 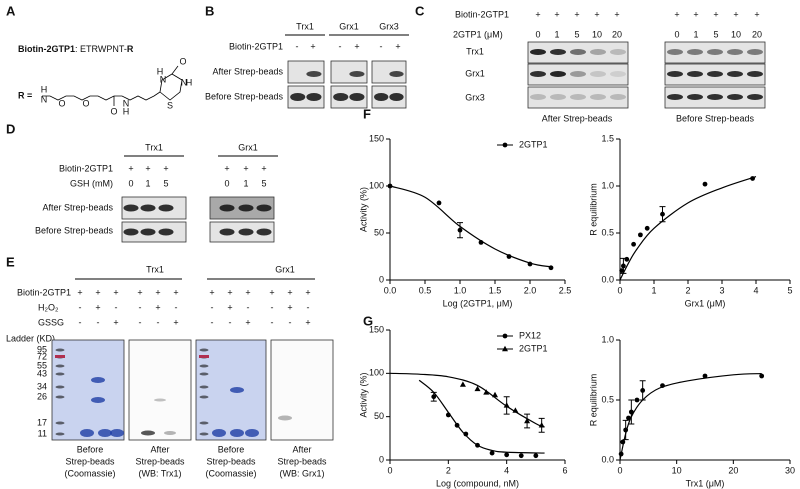 What do you see at coordinates (687, 290) in the screenshot?
I see `x-tick-label: 2` at bounding box center [687, 290].